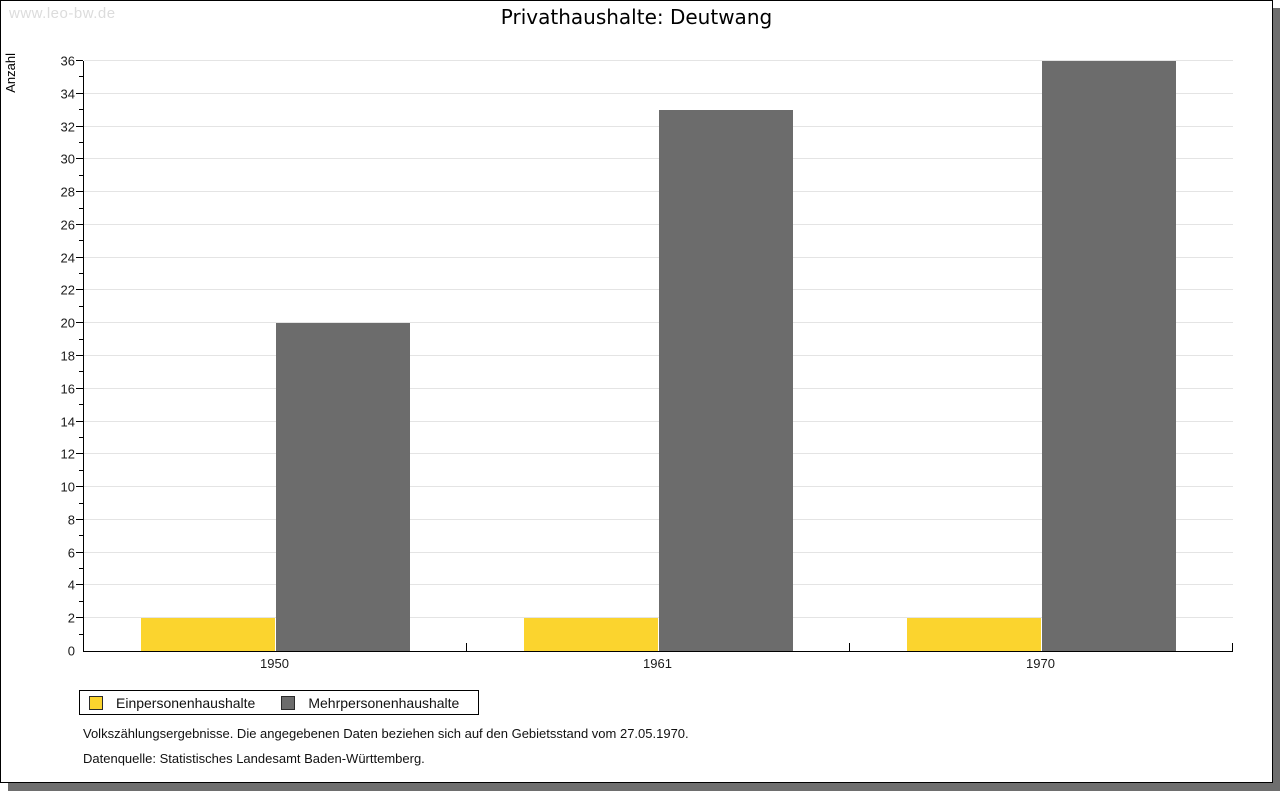  Describe the element at coordinates (71, 520) in the screenshot. I see `y-axis-tick-label: 8` at that location.